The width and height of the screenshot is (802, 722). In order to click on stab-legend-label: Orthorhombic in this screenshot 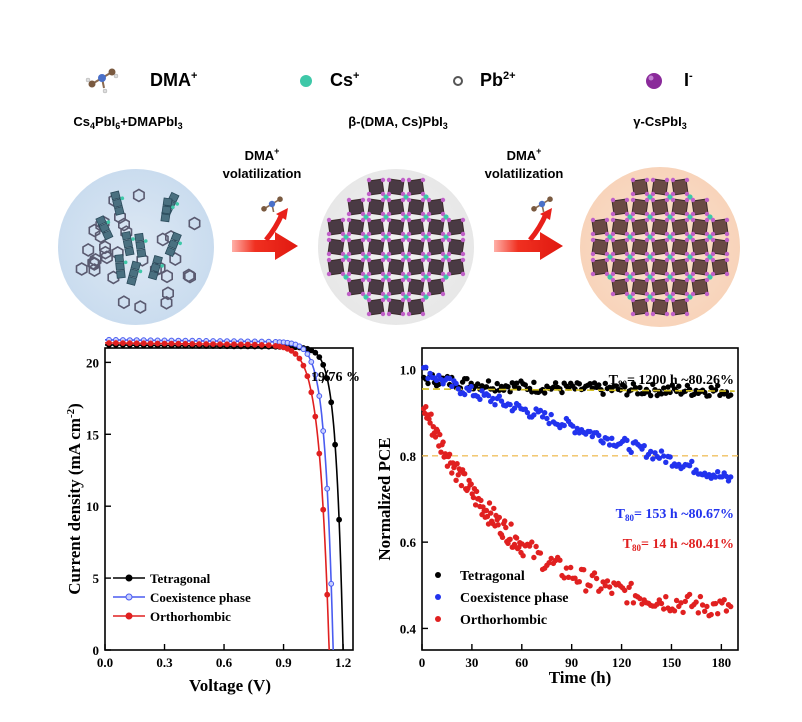, I will do `click(503, 620)`.